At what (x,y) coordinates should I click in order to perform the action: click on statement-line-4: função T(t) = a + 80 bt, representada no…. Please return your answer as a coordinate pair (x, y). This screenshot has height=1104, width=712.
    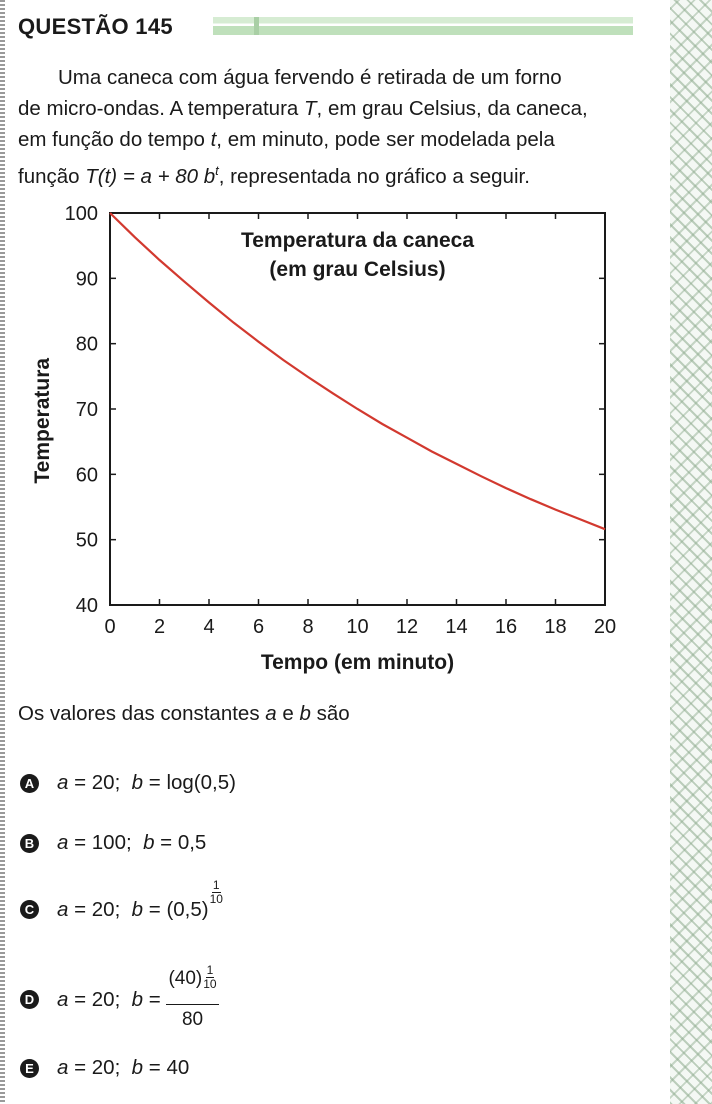
    Looking at the image, I should click on (274, 175).